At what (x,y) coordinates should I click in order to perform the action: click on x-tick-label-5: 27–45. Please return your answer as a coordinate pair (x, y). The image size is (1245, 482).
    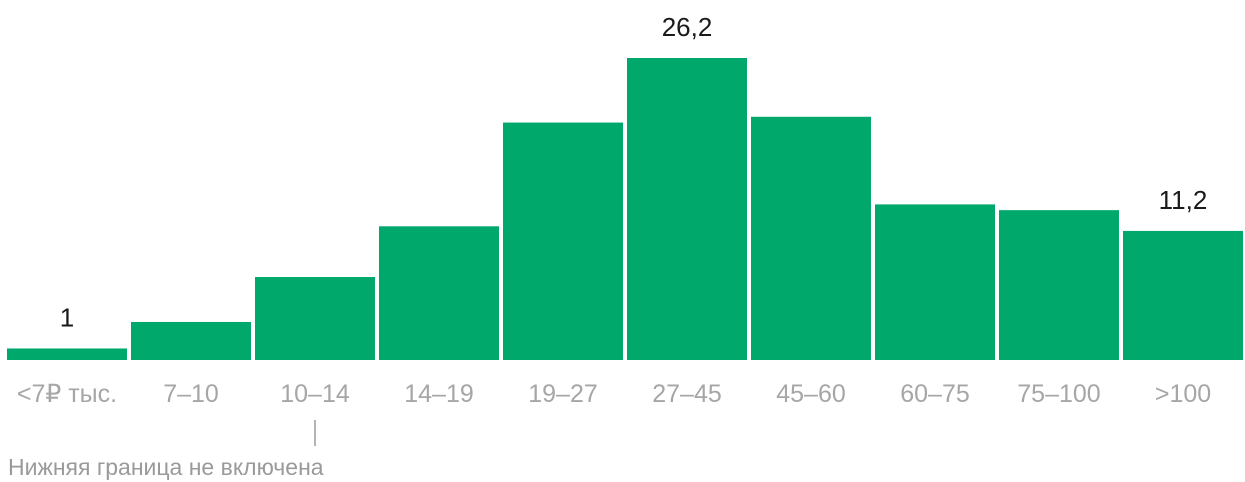
    Looking at the image, I should click on (687, 394).